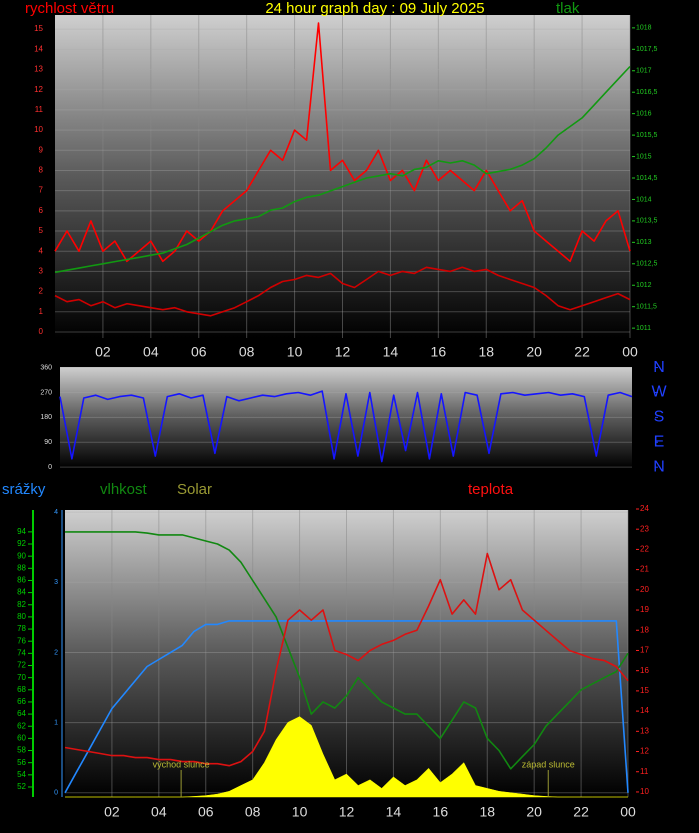 This screenshot has height=833, width=699. Describe the element at coordinates (486, 352) in the screenshot. I see `x-tick-label: 18` at that location.